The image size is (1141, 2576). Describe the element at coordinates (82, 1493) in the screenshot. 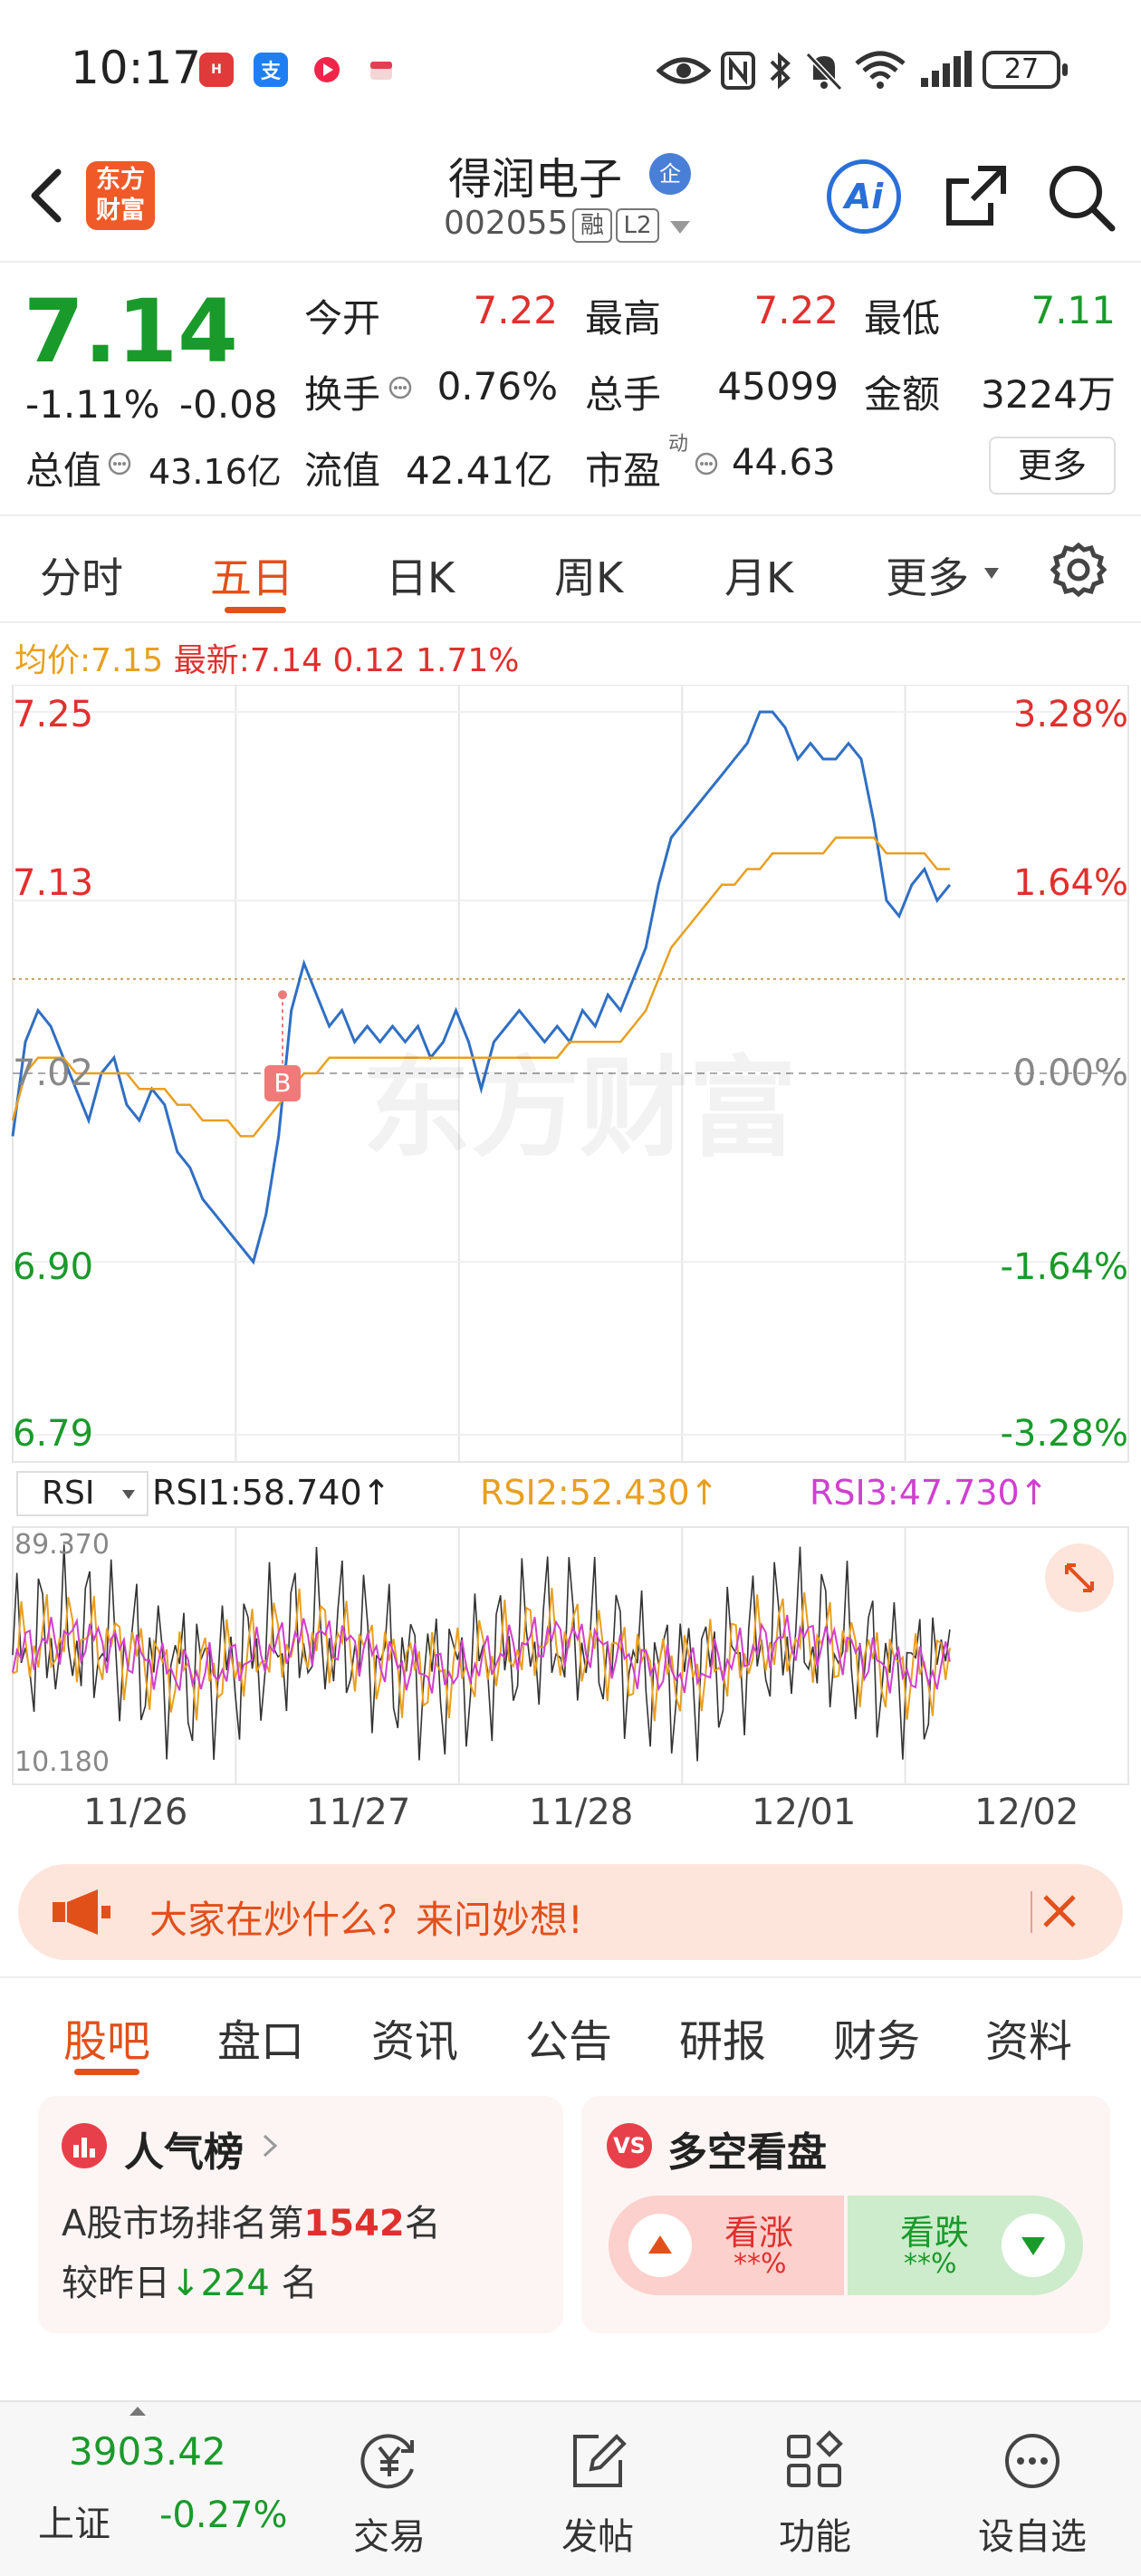

I see `indicator-select: RSI` at that location.